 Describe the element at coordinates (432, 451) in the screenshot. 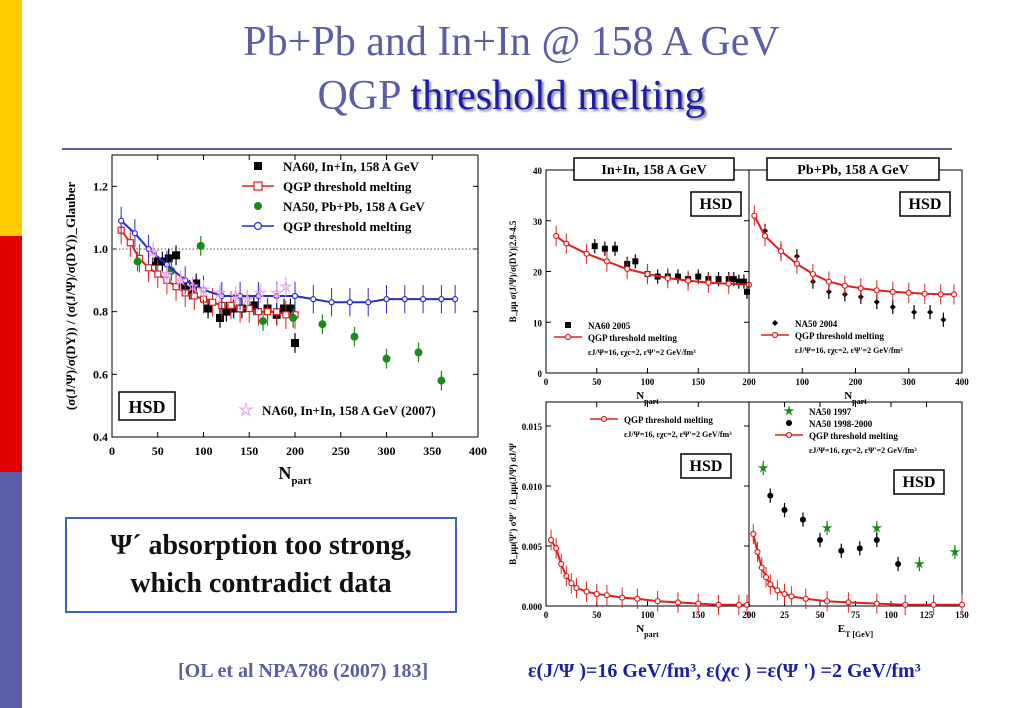

I see `x-tick-label: 350` at that location.